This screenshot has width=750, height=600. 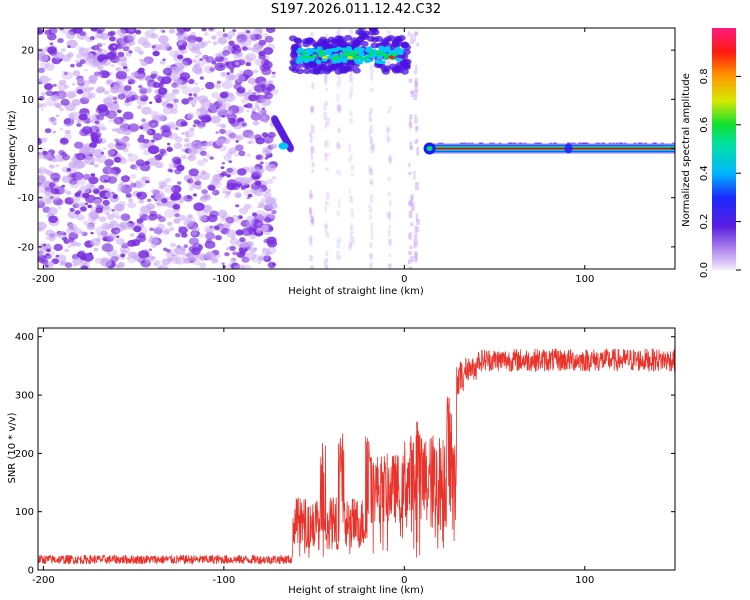 What do you see at coordinates (158, 148) in the screenshot?
I see `broadband-noise-blobs` at bounding box center [158, 148].